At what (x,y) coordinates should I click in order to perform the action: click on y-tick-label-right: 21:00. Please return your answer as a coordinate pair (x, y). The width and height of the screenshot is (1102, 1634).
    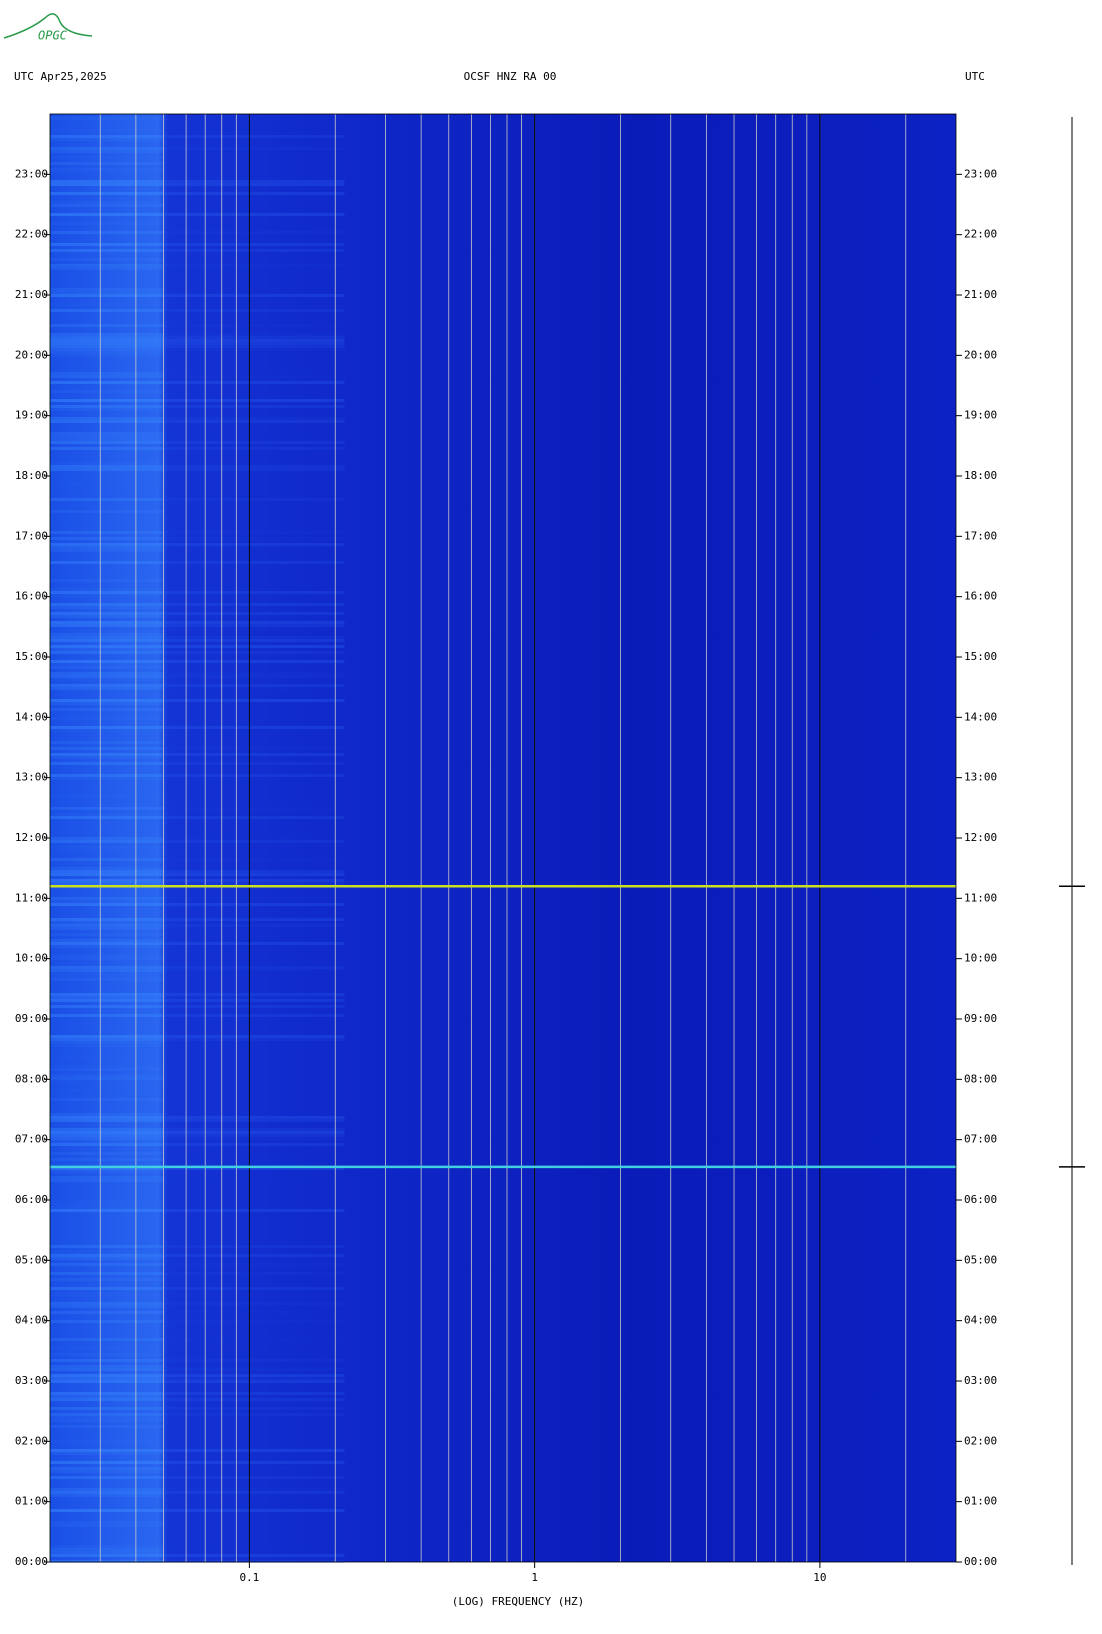
    Looking at the image, I should click on (980, 294).